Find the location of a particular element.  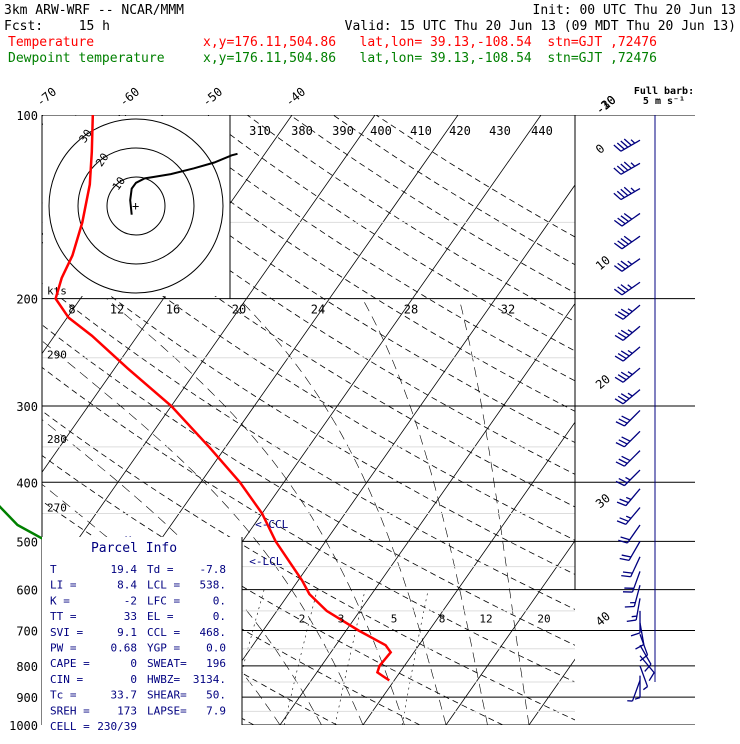

mixing-ratio-label: 16 is located at coordinates (173, 310).